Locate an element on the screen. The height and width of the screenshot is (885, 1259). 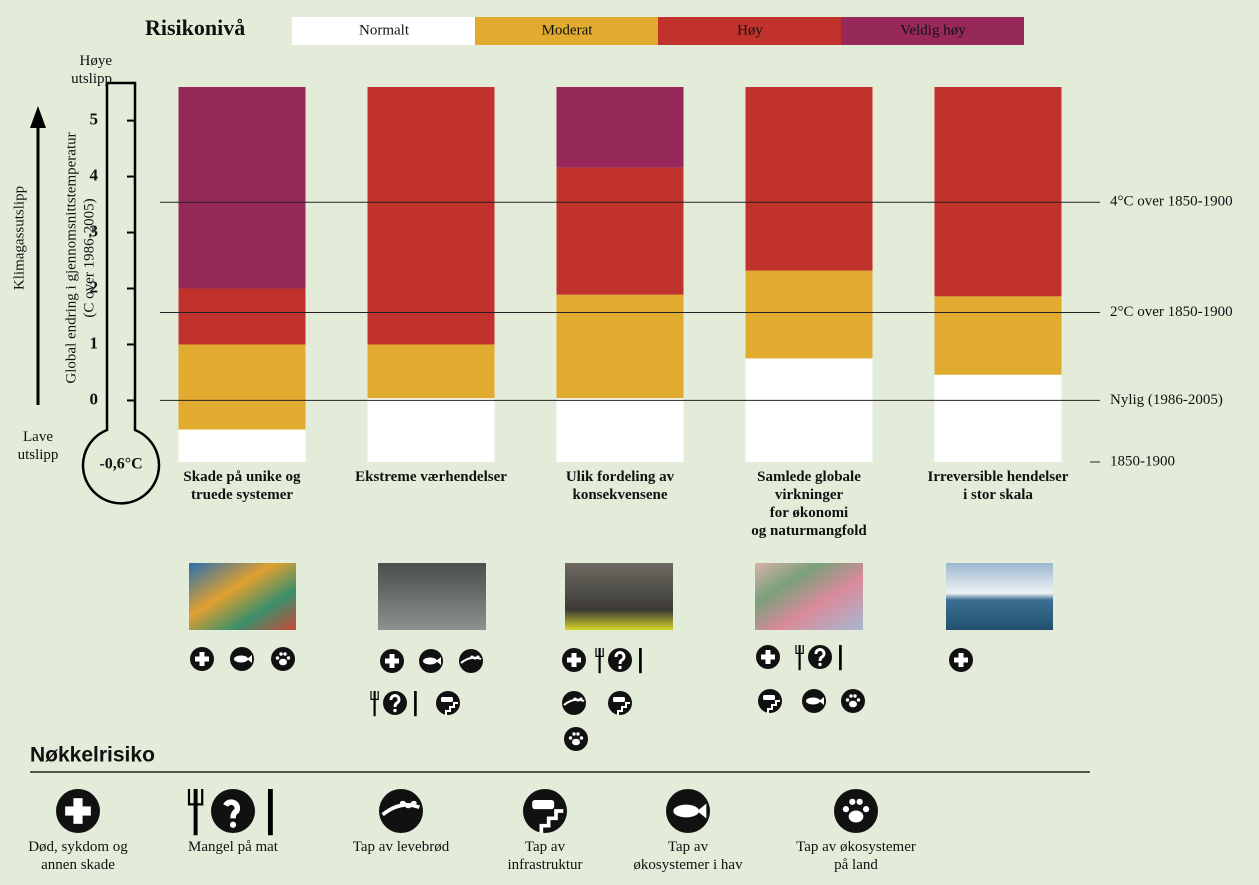
legend-label: Moderat is located at coordinates (568, 30).